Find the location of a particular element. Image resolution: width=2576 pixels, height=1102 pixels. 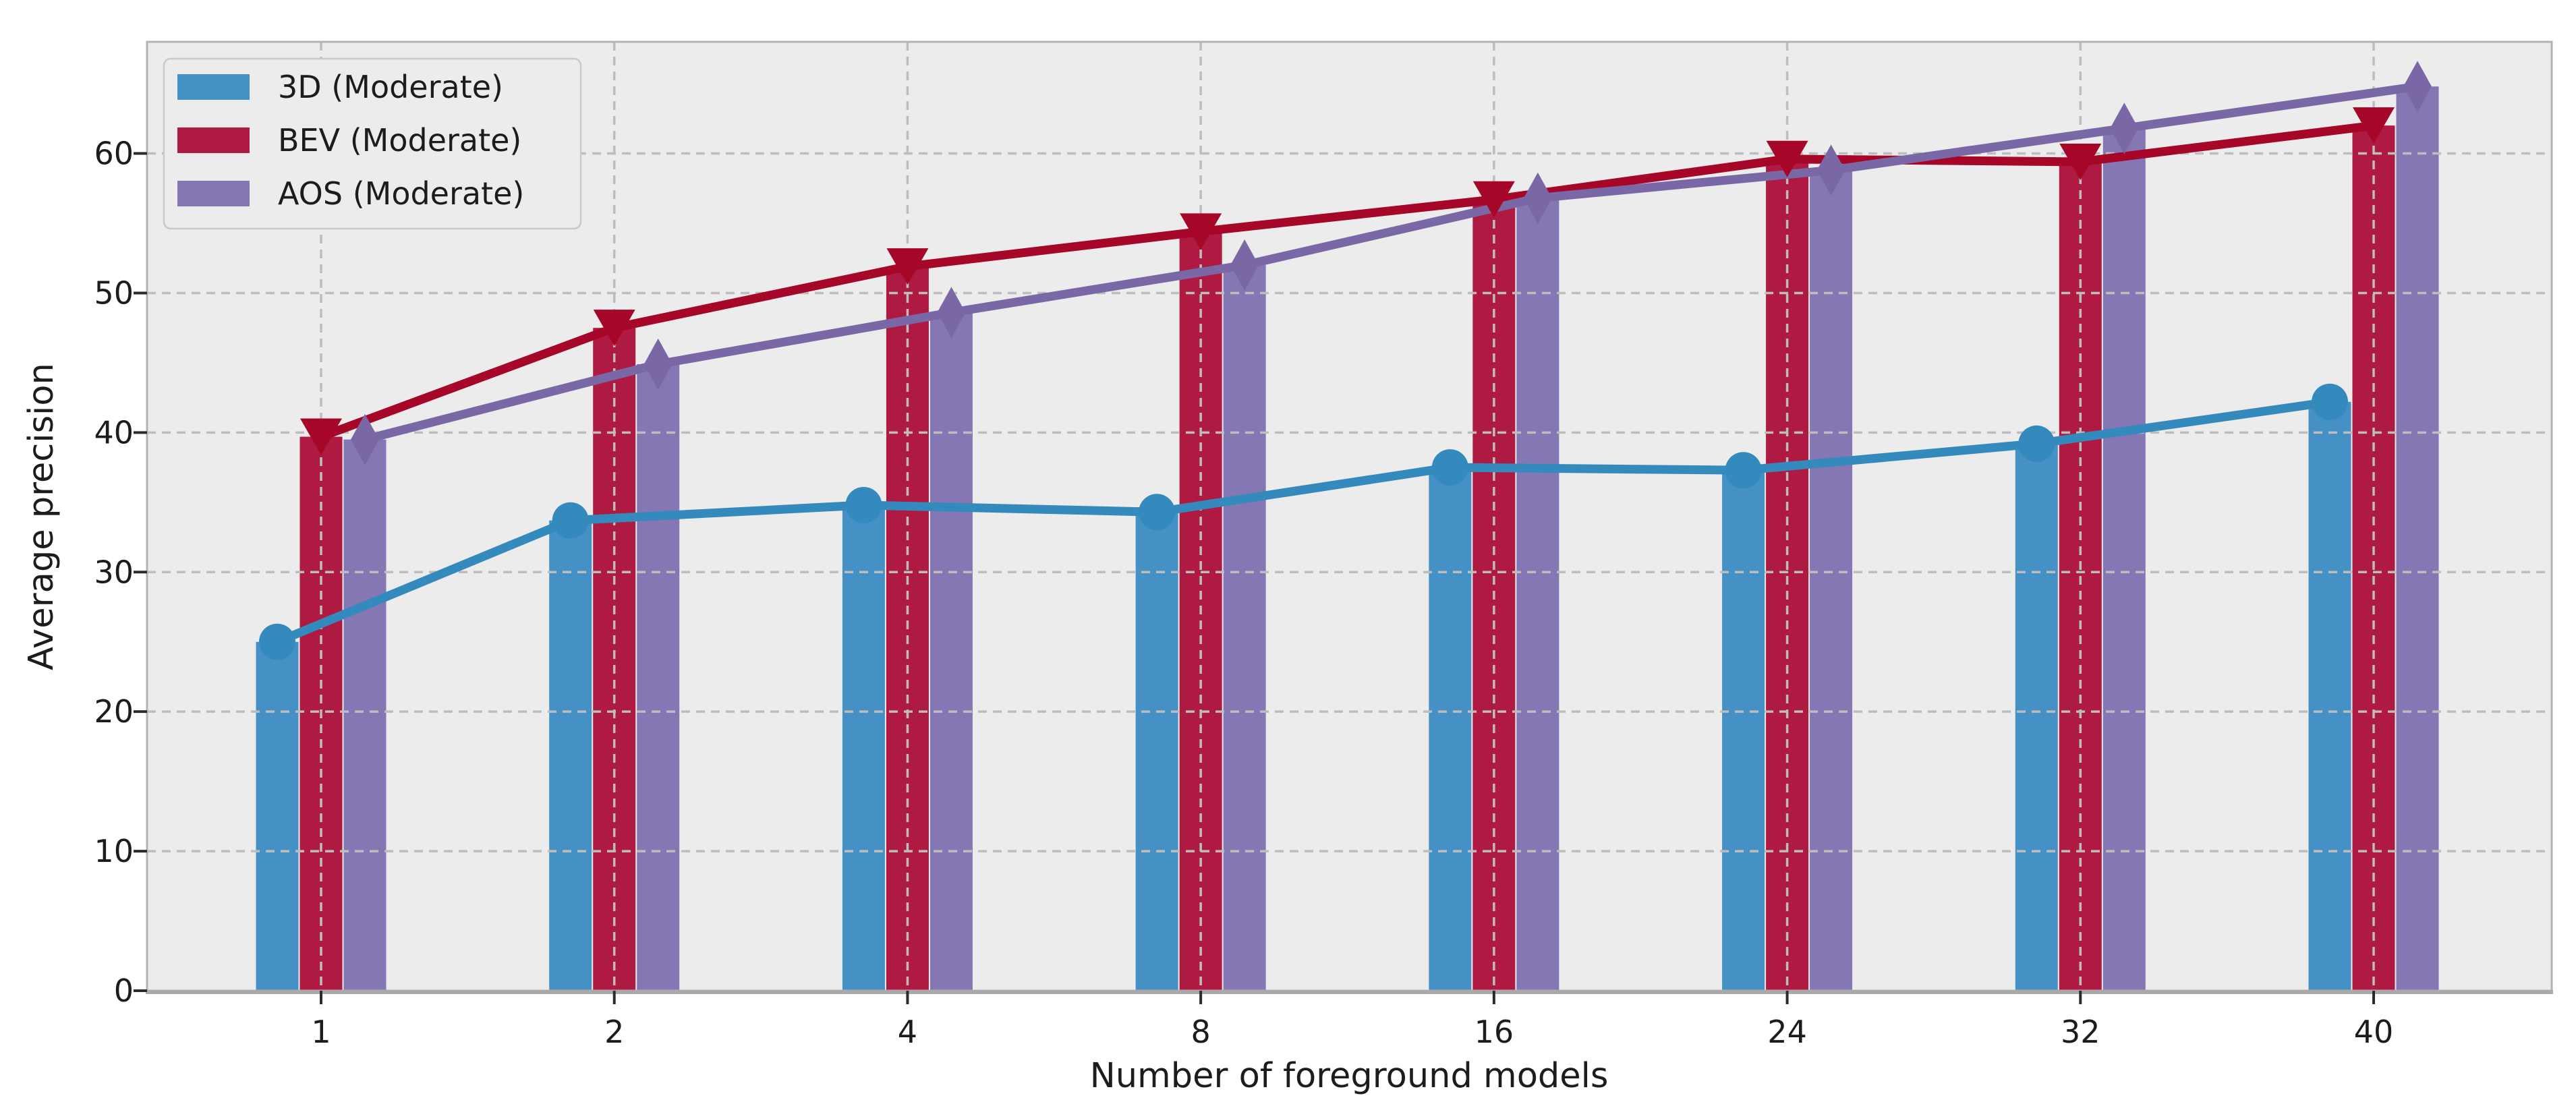

bar-3d-x16 is located at coordinates (1450, 729).